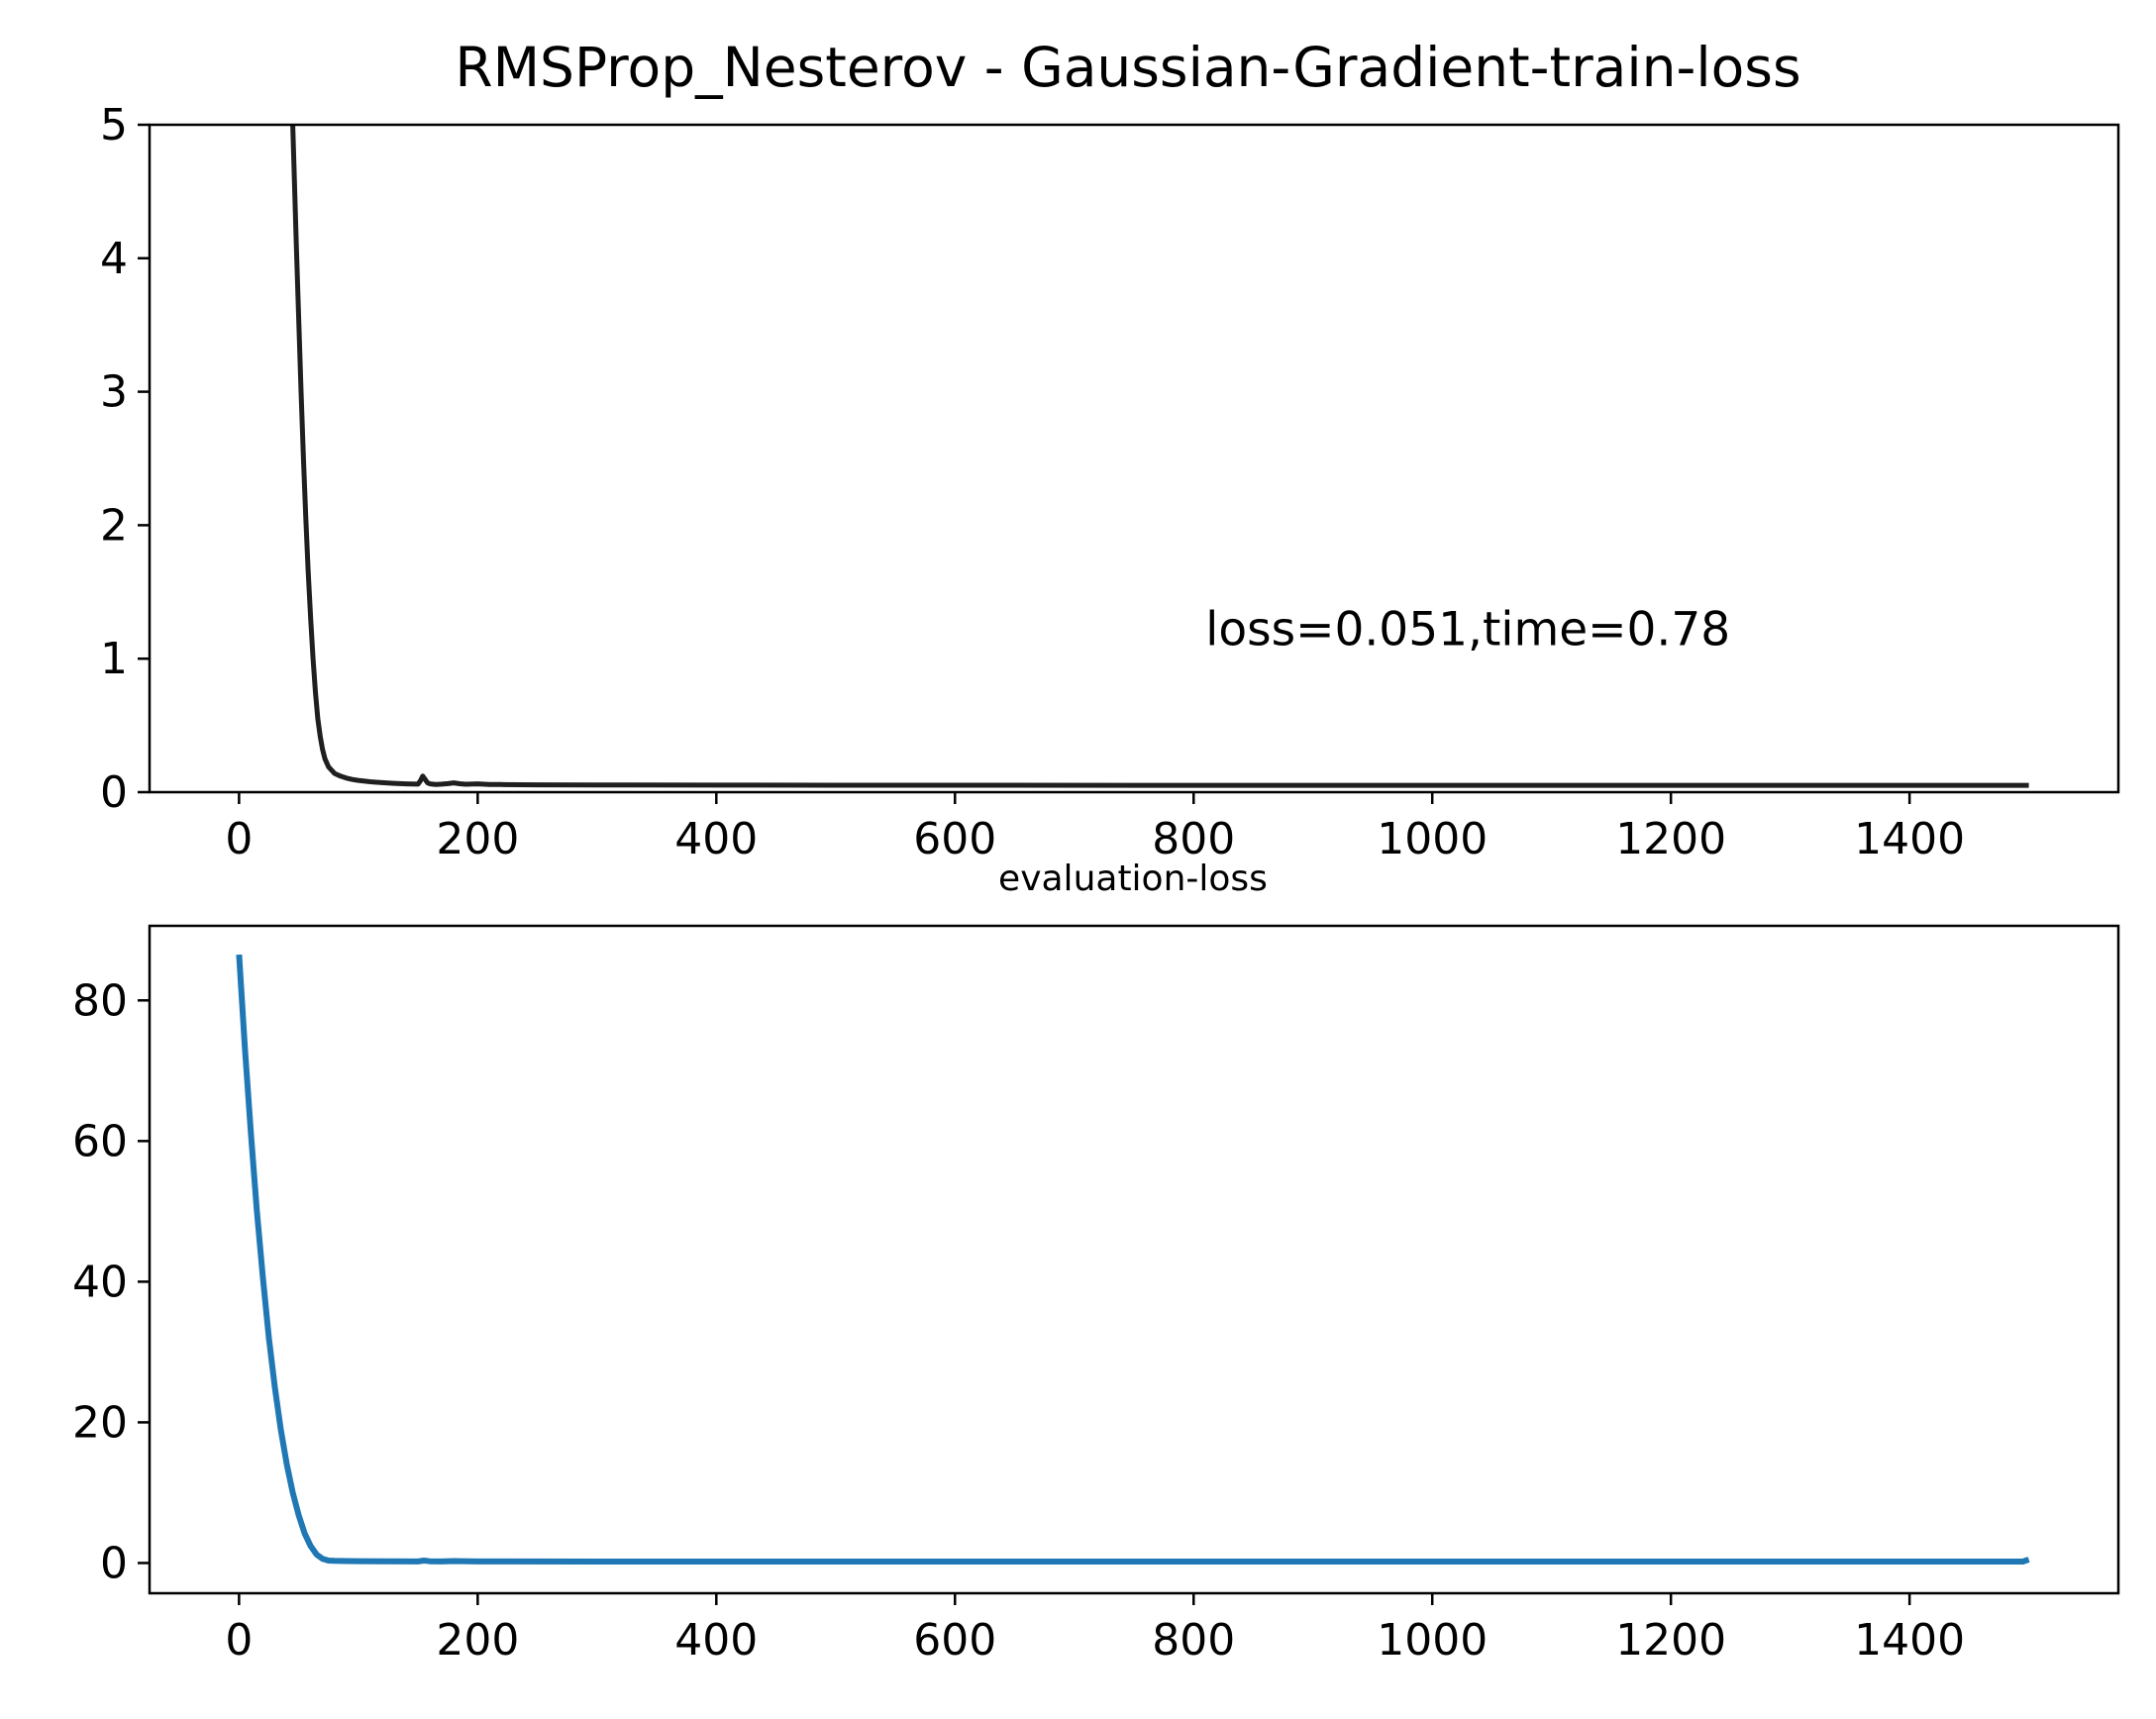  What do you see at coordinates (1467, 630) in the screenshot?
I see `loss-time-annotation: loss=0.051,time=0.78` at bounding box center [1467, 630].